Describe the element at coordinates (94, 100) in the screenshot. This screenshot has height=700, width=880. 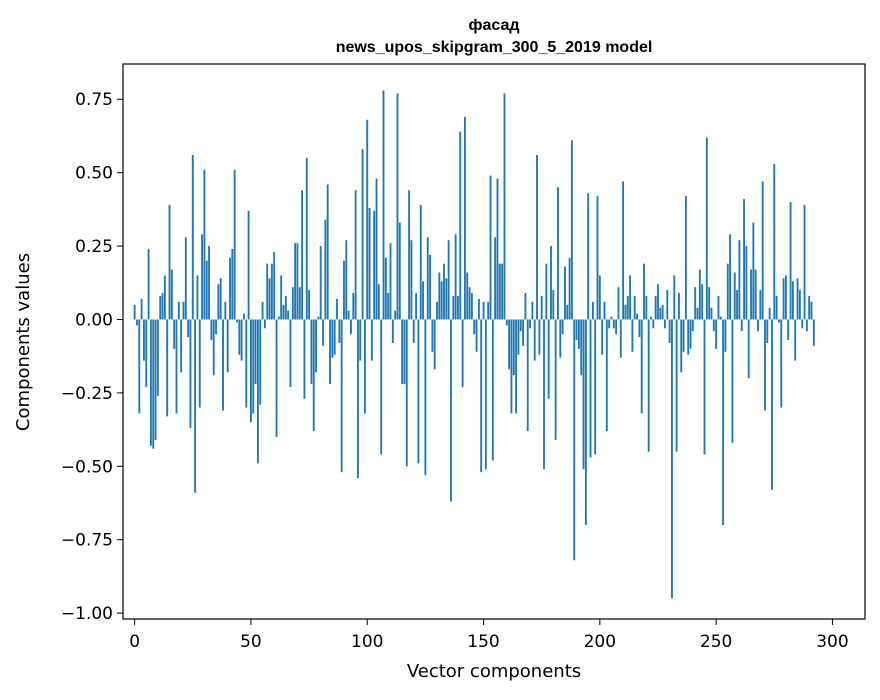
I see `y-tick-label: 0.75` at that location.